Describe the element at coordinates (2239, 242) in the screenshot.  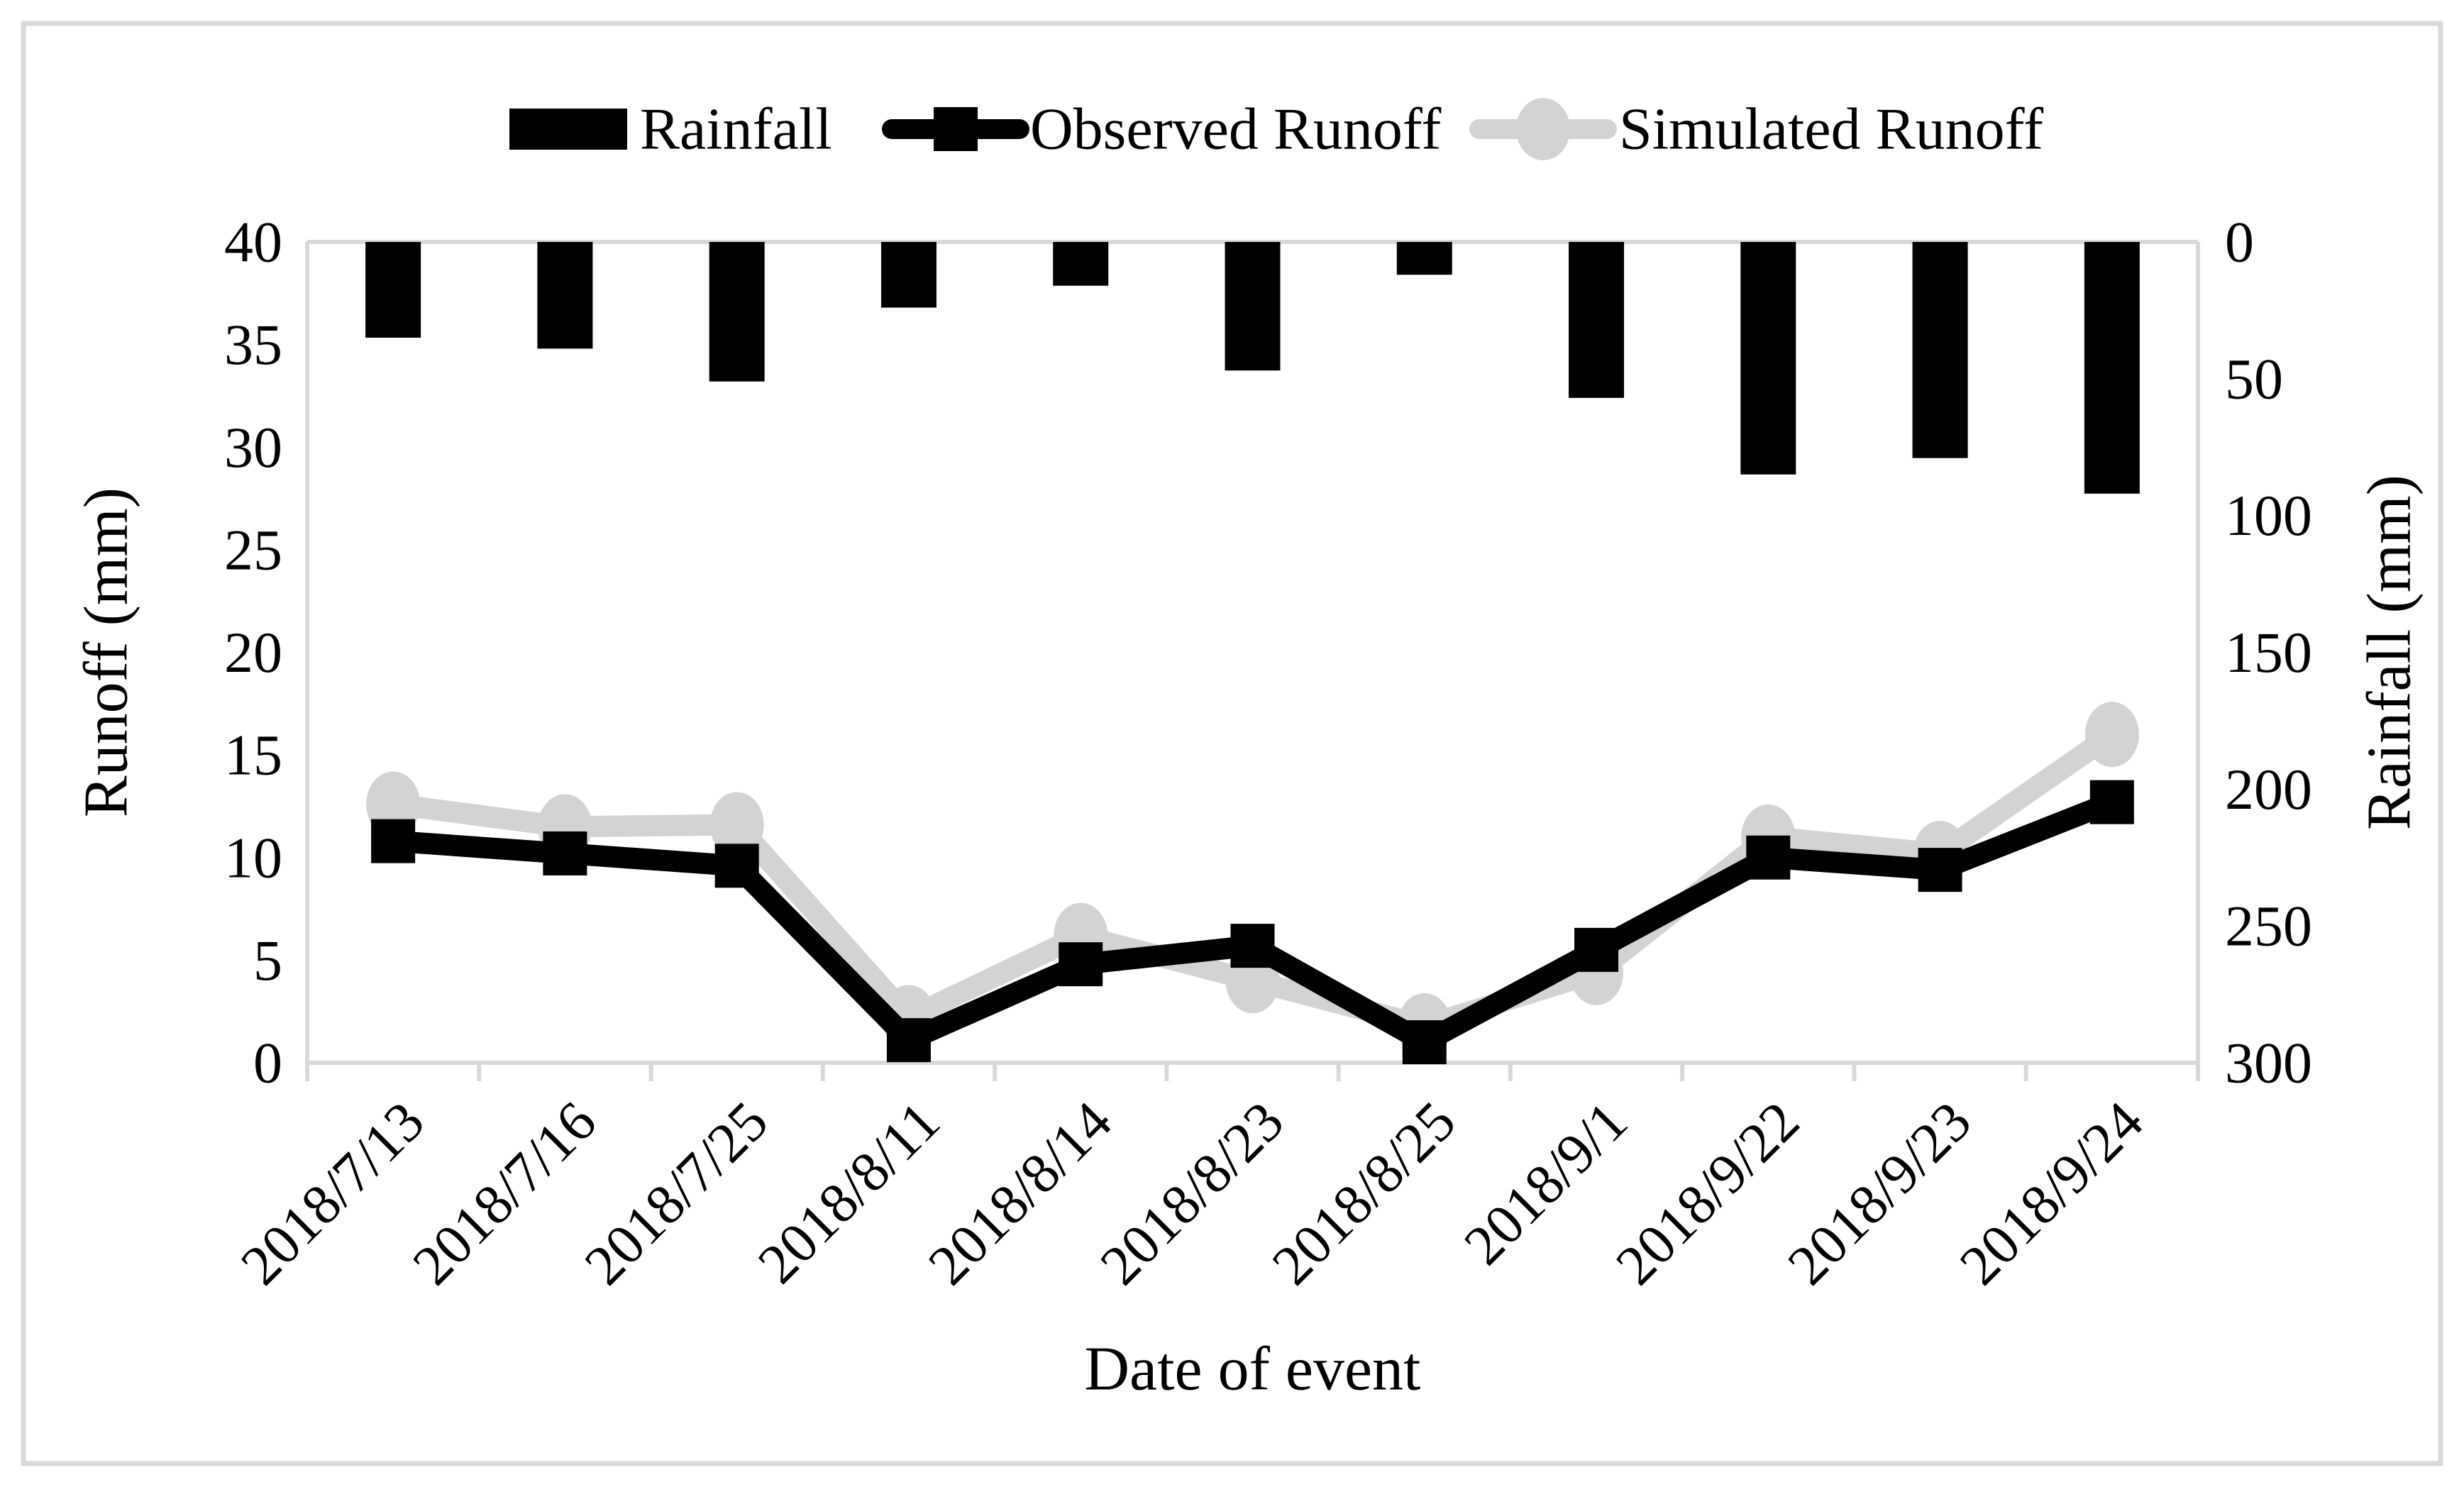
I see `right-axis-tick-label: 0` at that location.